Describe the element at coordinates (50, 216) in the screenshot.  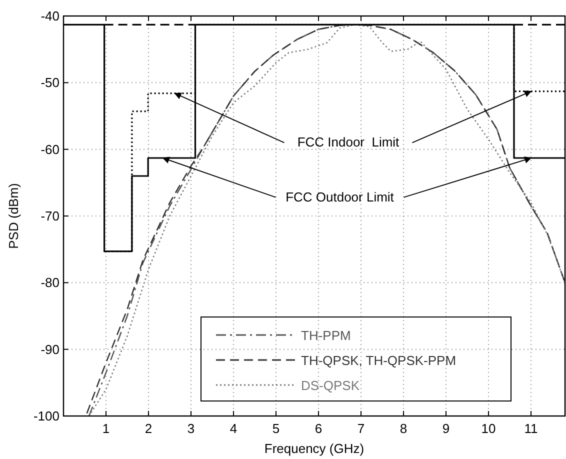
I see `y-tick-label: -70` at that location.